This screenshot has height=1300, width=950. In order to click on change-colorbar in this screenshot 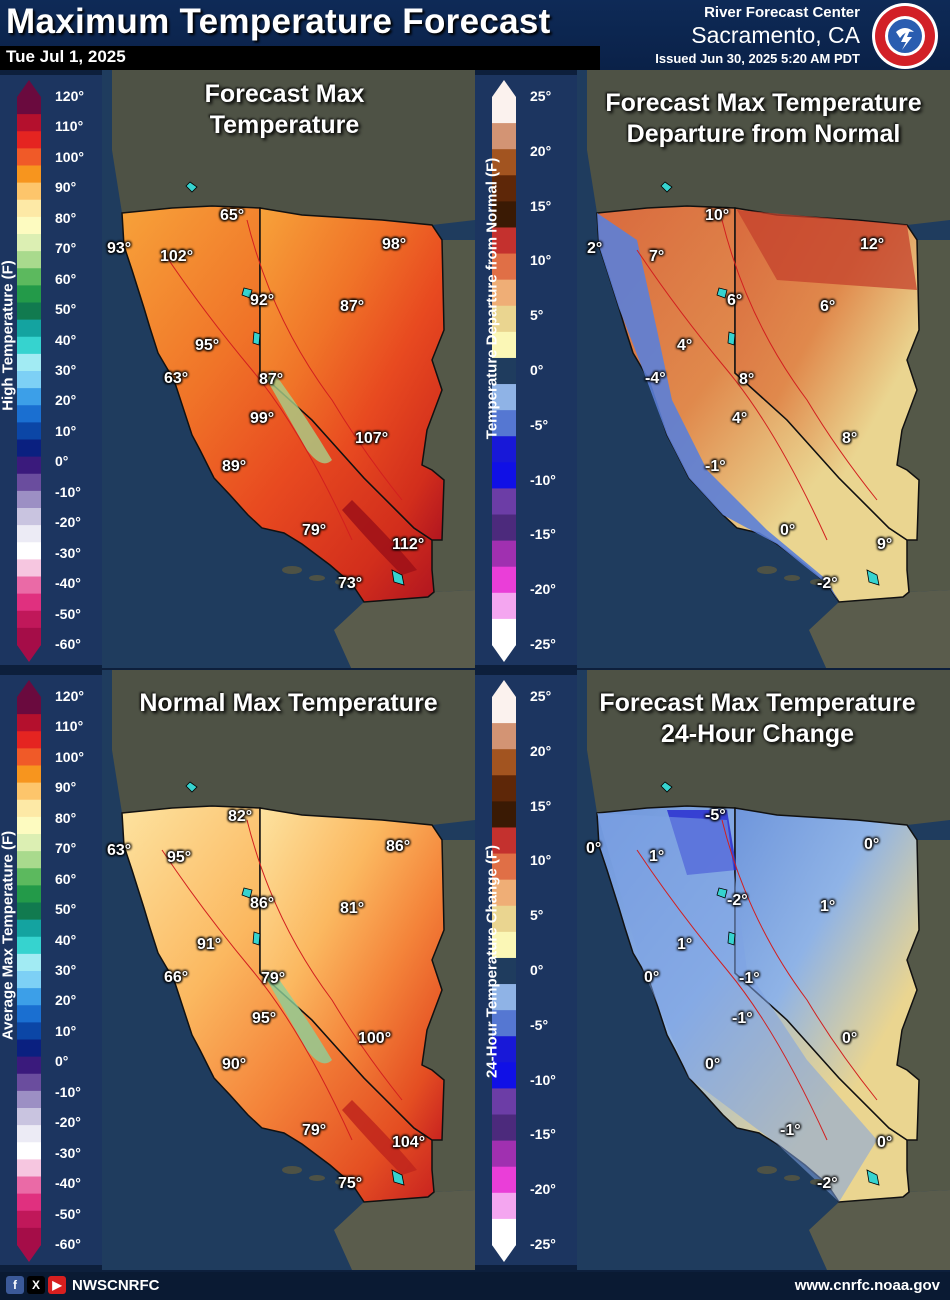, I will do `click(504, 971)`.